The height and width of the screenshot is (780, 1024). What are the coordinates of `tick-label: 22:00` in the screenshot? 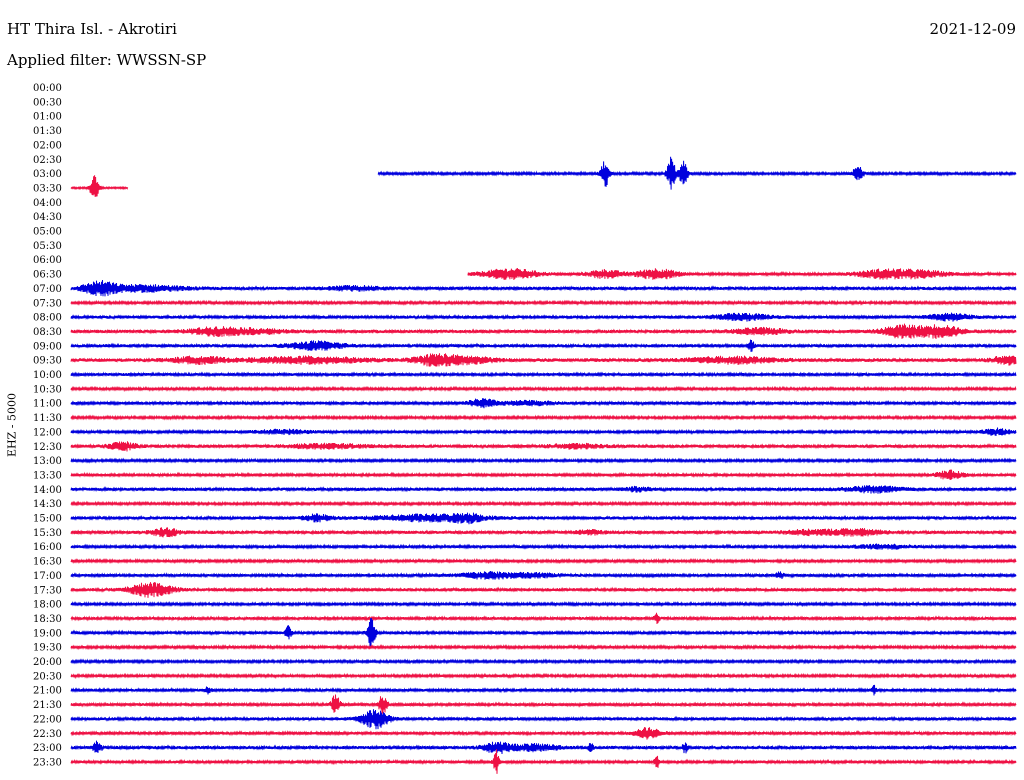 It's located at (47, 719).